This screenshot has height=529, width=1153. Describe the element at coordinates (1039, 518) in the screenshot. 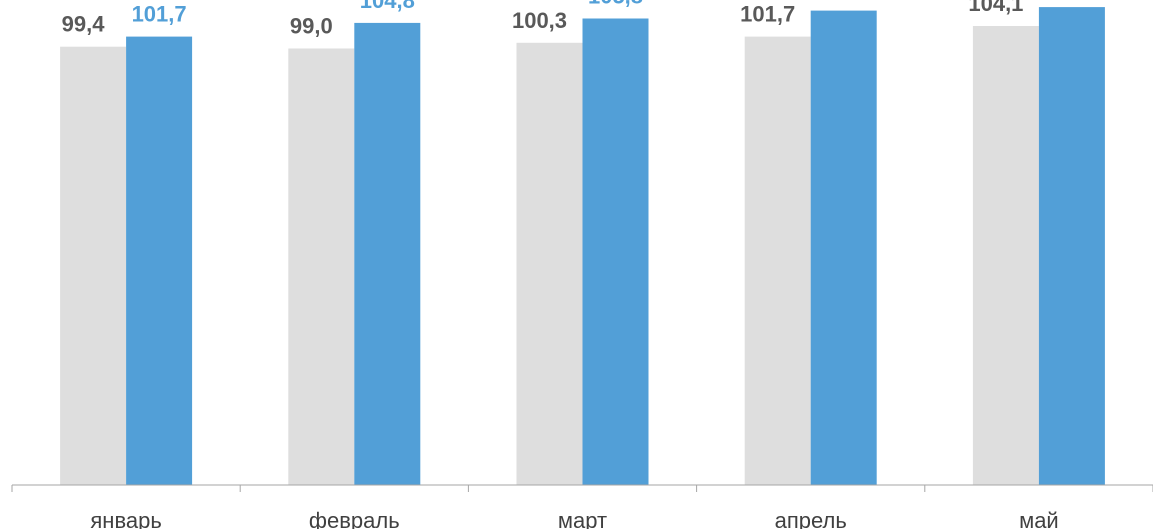

I see `category-label-5: май` at that location.